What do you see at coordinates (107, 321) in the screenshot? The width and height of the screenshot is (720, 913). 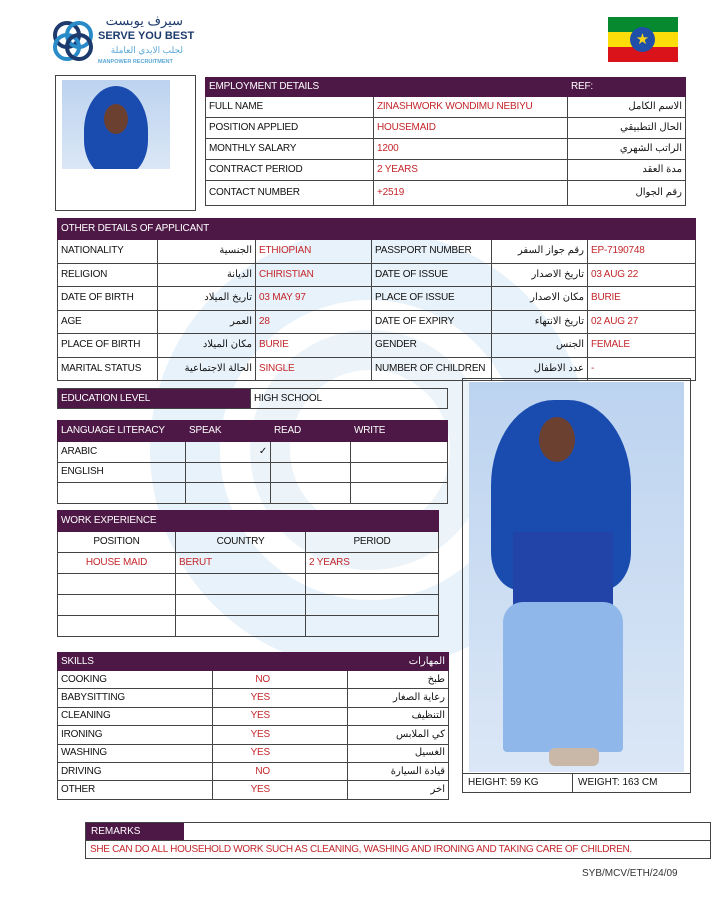 I see `field-label: AGE` at bounding box center [107, 321].